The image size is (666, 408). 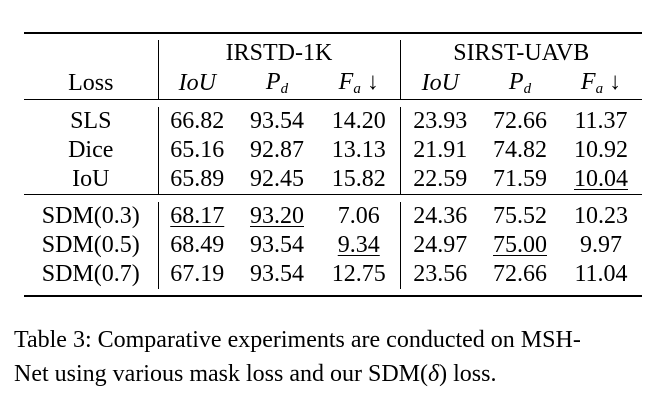 I want to click on group-header-irstd: IRSTD-1K, so click(x=278, y=53).